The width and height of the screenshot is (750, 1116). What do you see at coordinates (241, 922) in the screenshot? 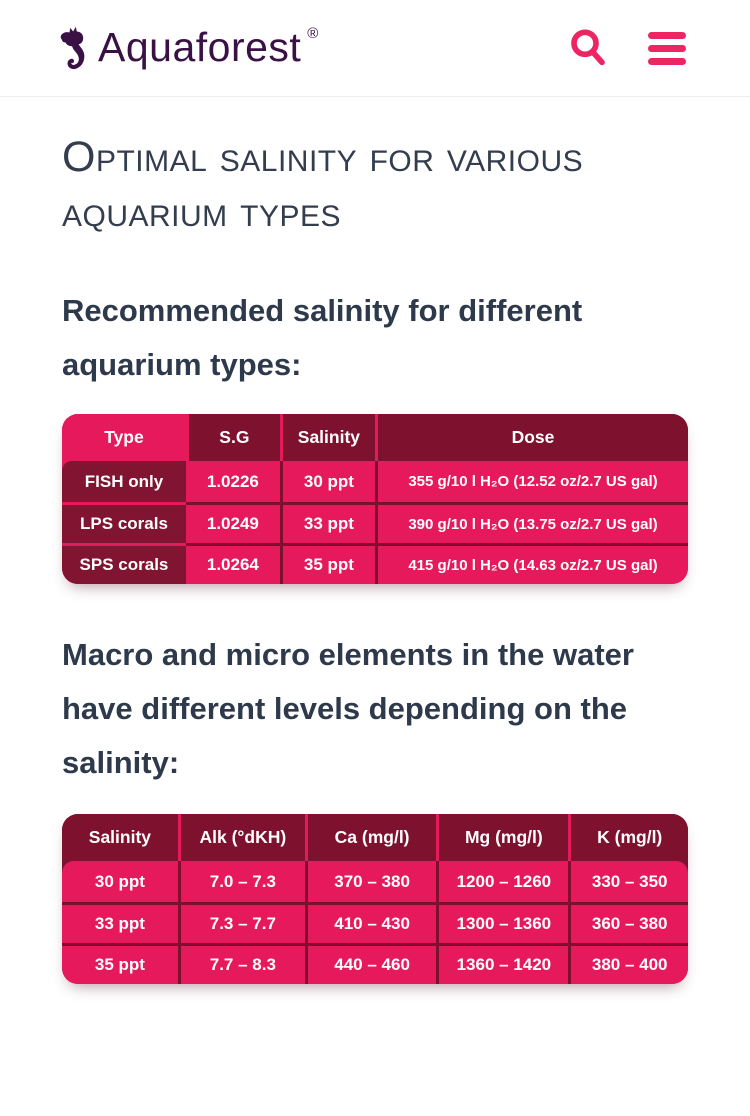
I see `table-cell: 7.3 – 7.7` at bounding box center [241, 922].